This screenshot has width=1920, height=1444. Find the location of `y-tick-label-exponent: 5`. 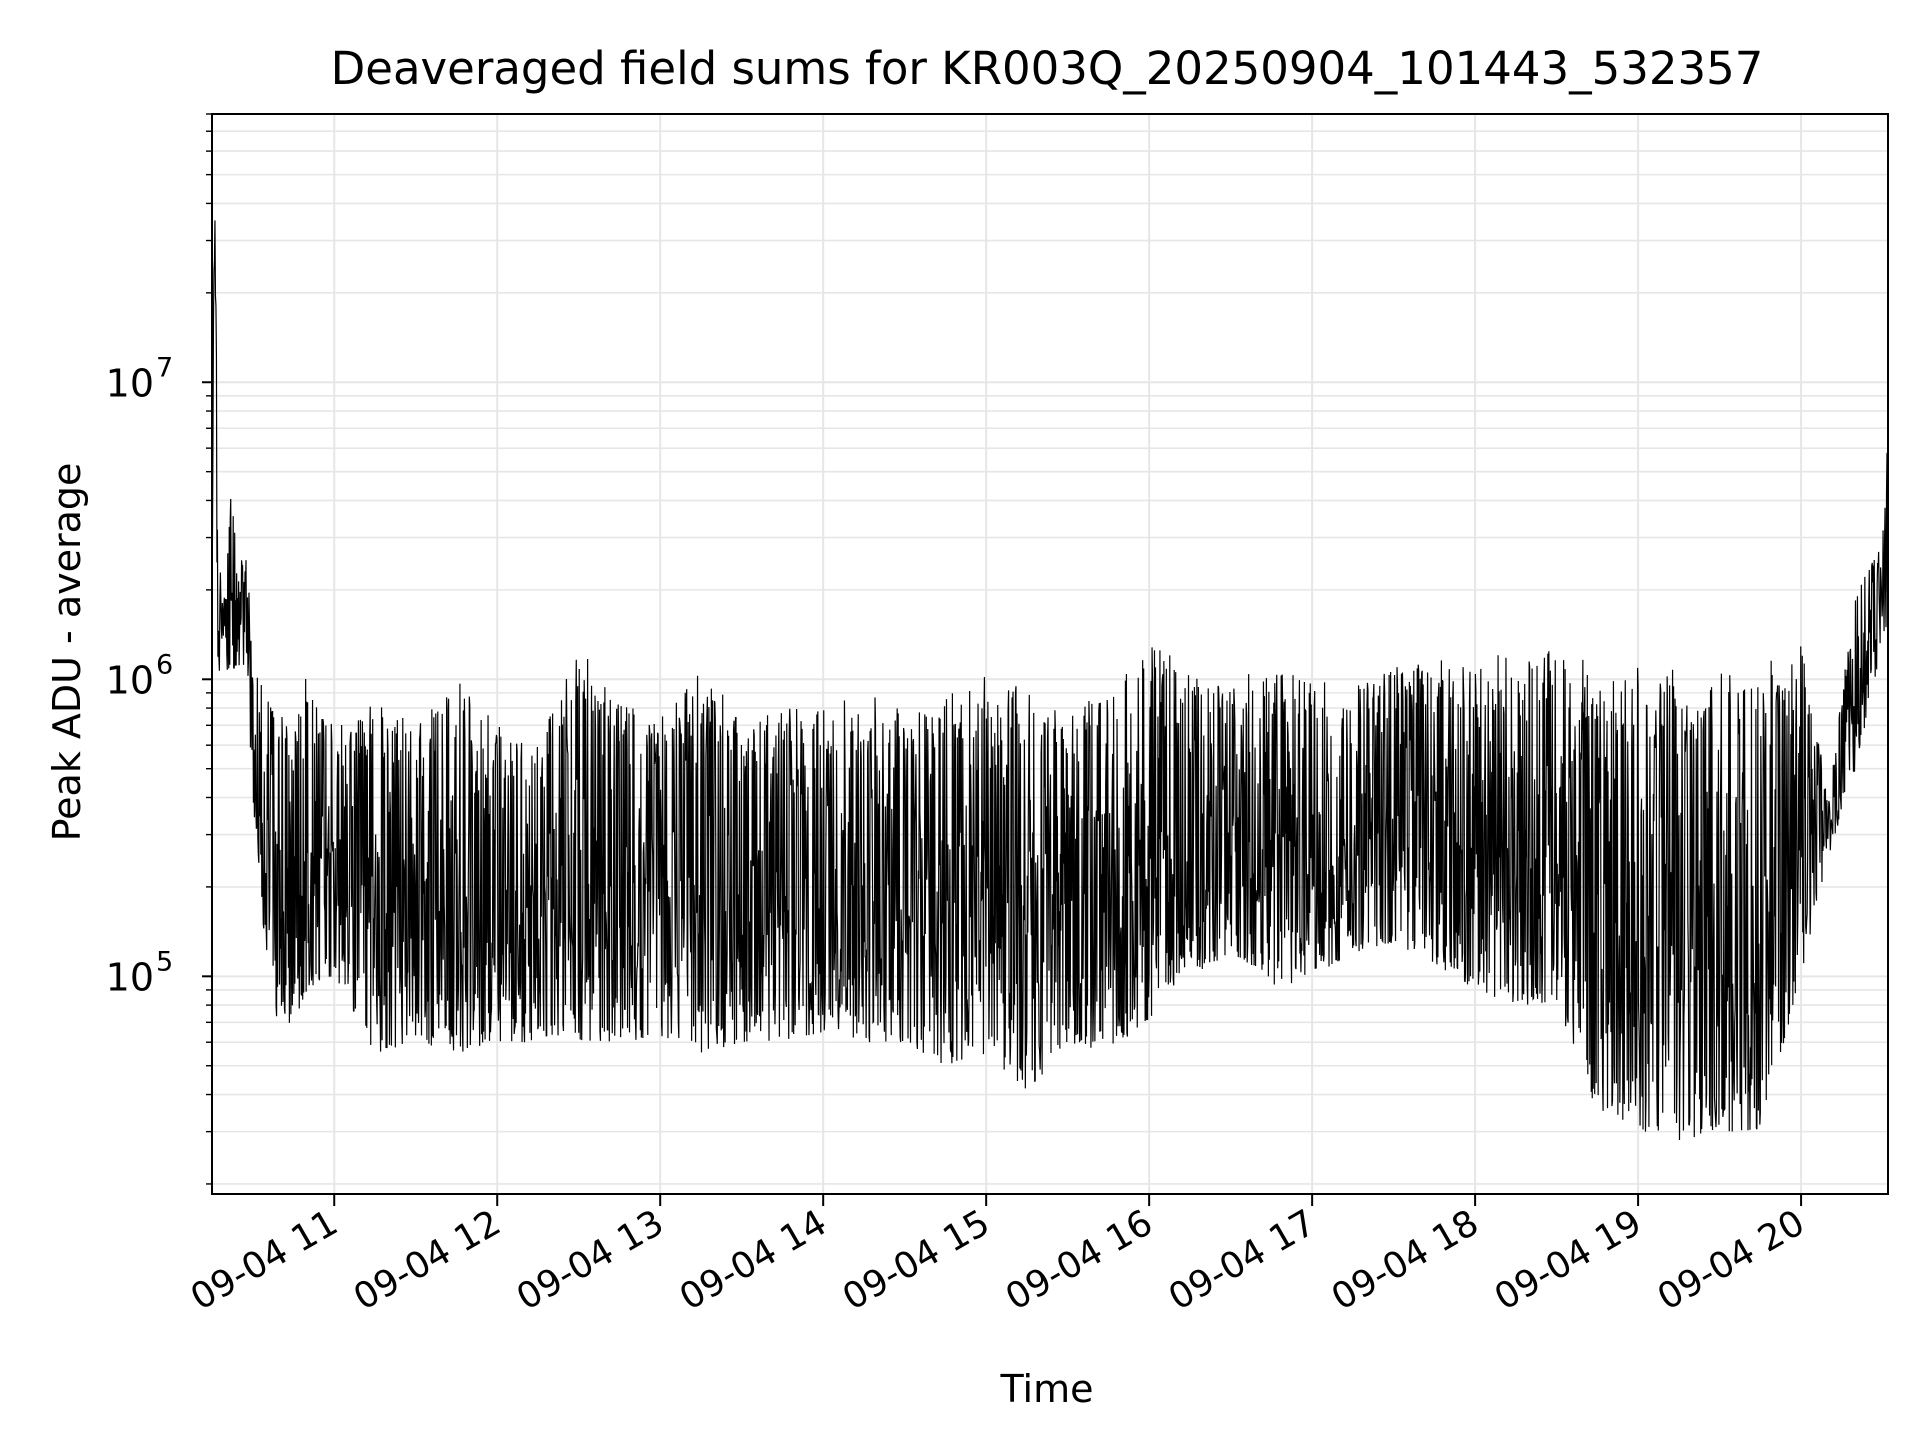

y-tick-label-exponent: 5 is located at coordinates (164, 961).